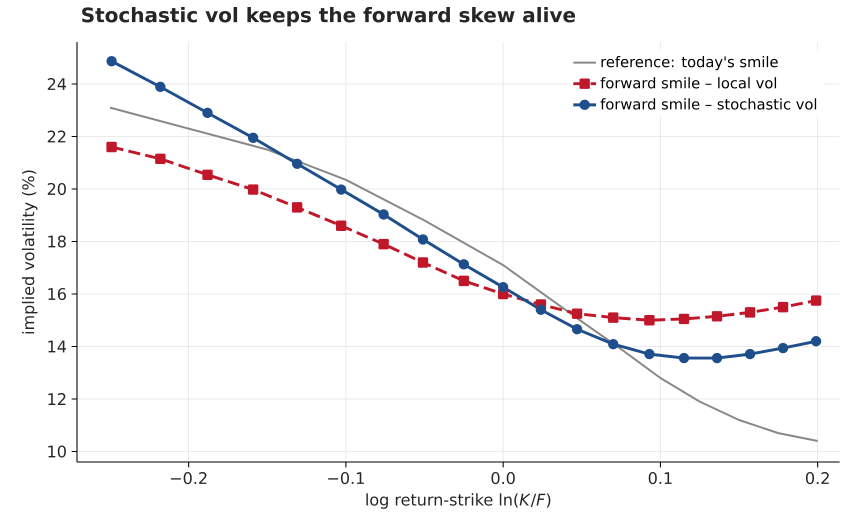 The width and height of the screenshot is (843, 522). I want to click on y-tick-label: 14, so click(57, 346).